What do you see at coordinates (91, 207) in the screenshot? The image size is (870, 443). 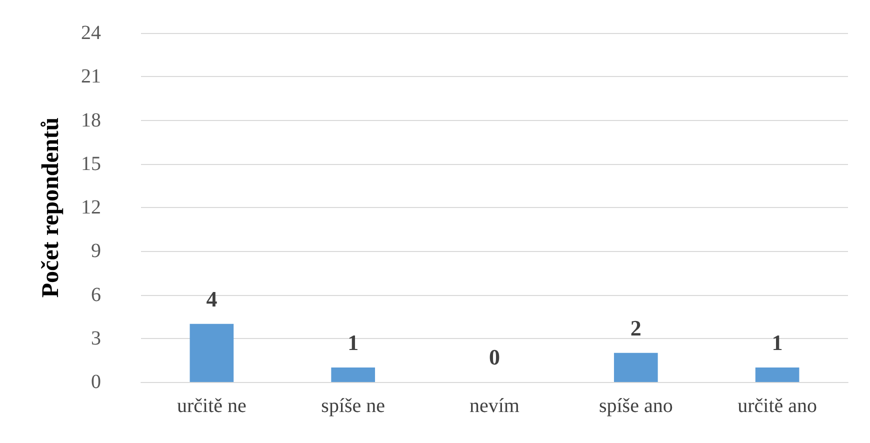 I see `y-tick-label: 12` at bounding box center [91, 207].